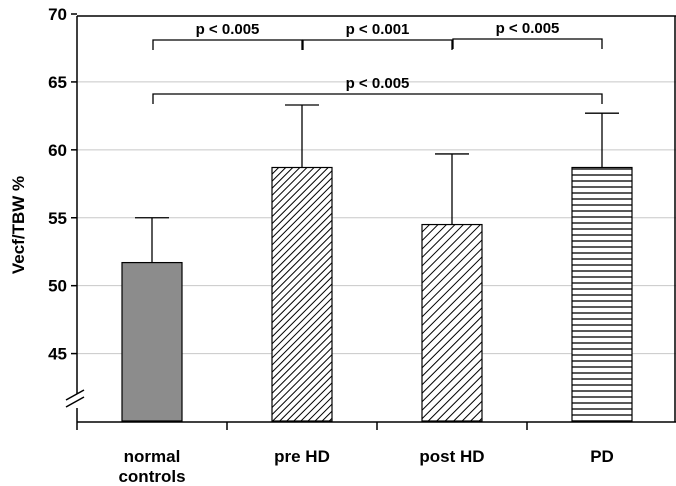 The height and width of the screenshot is (486, 676). I want to click on x-category-label: PD, so click(602, 456).